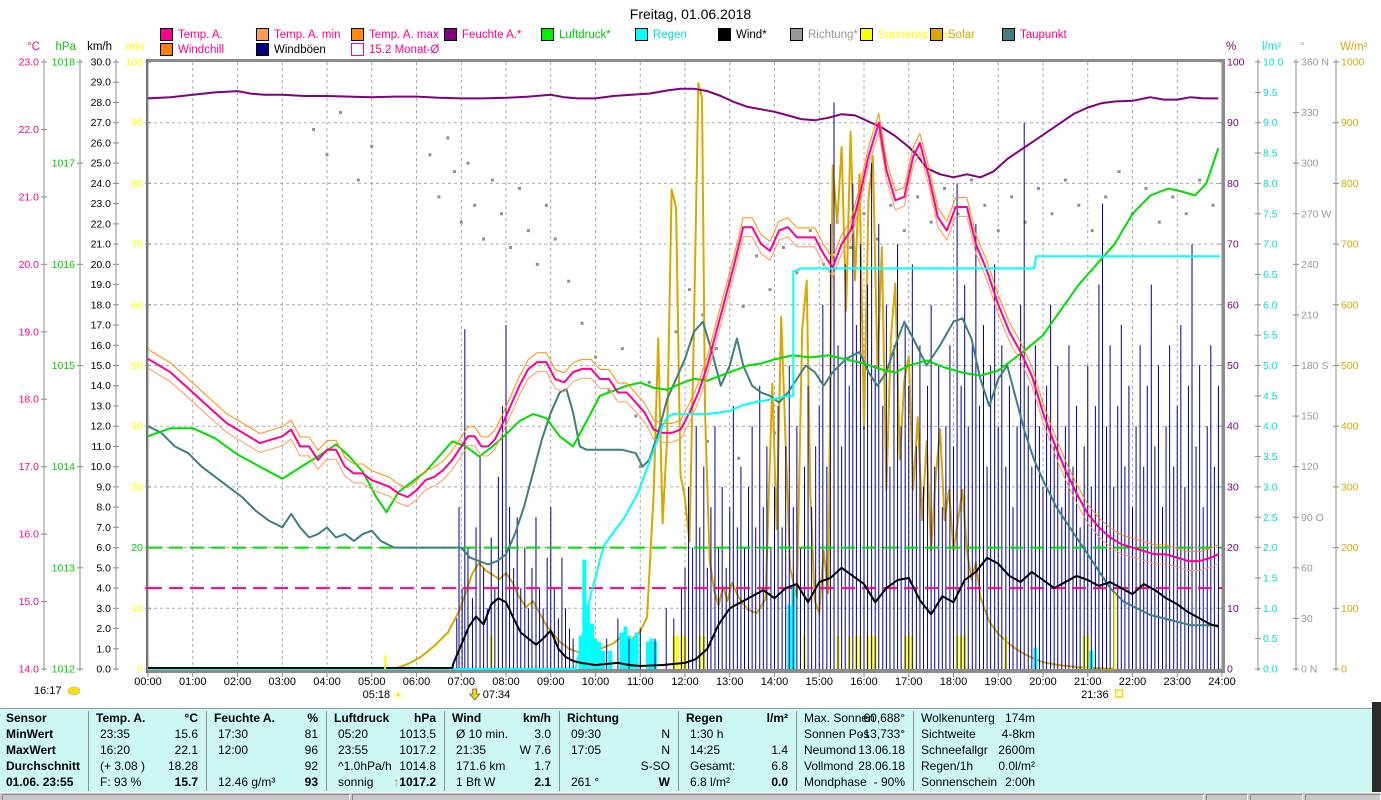 This screenshot has height=800, width=1381. I want to click on axis-label-kmh: 17.0, so click(101, 326).